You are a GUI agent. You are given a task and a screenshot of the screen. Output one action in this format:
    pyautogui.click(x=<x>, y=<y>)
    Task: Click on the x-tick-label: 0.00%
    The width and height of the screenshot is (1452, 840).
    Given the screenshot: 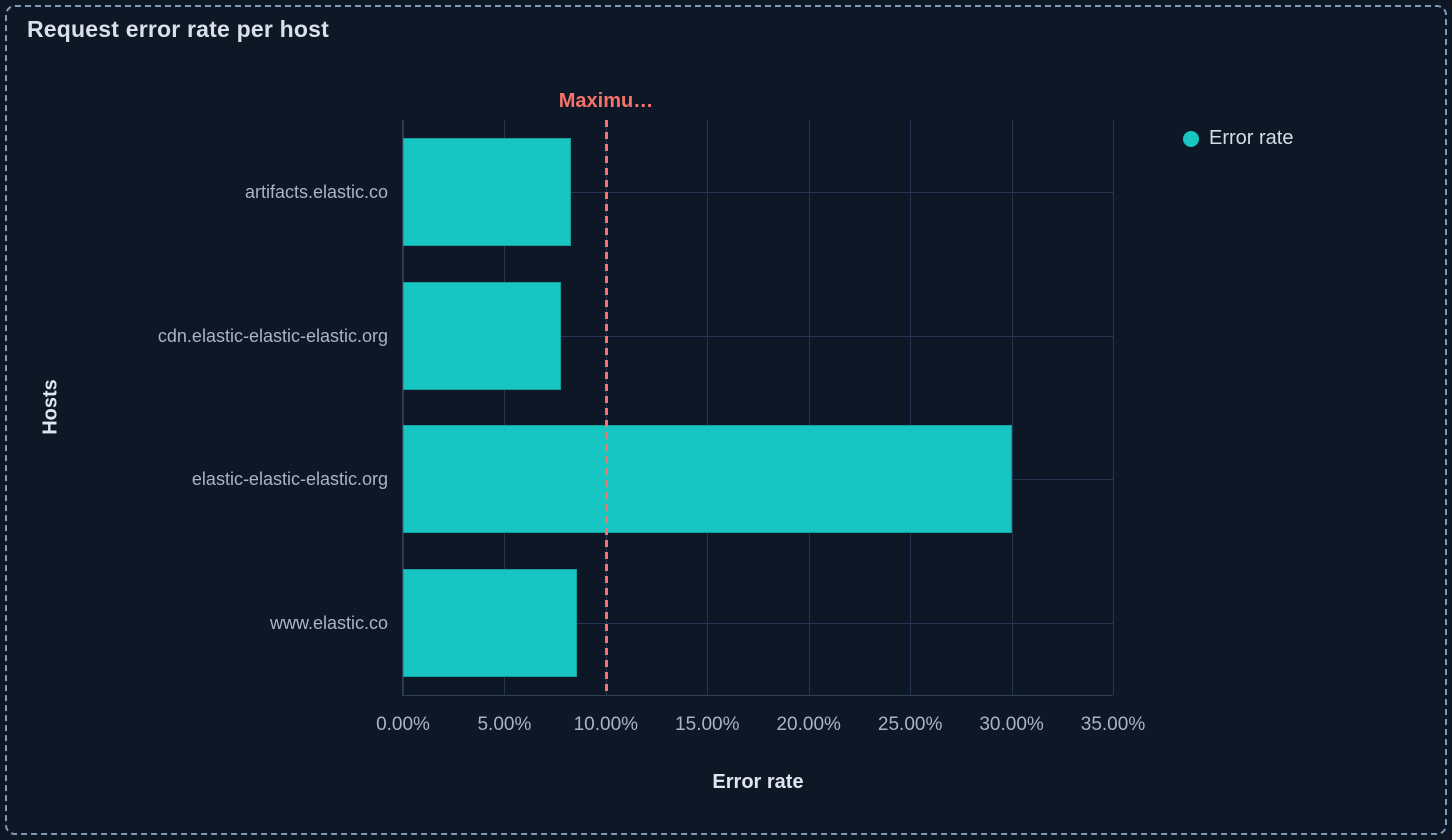 What is the action you would take?
    pyautogui.click(x=403, y=724)
    